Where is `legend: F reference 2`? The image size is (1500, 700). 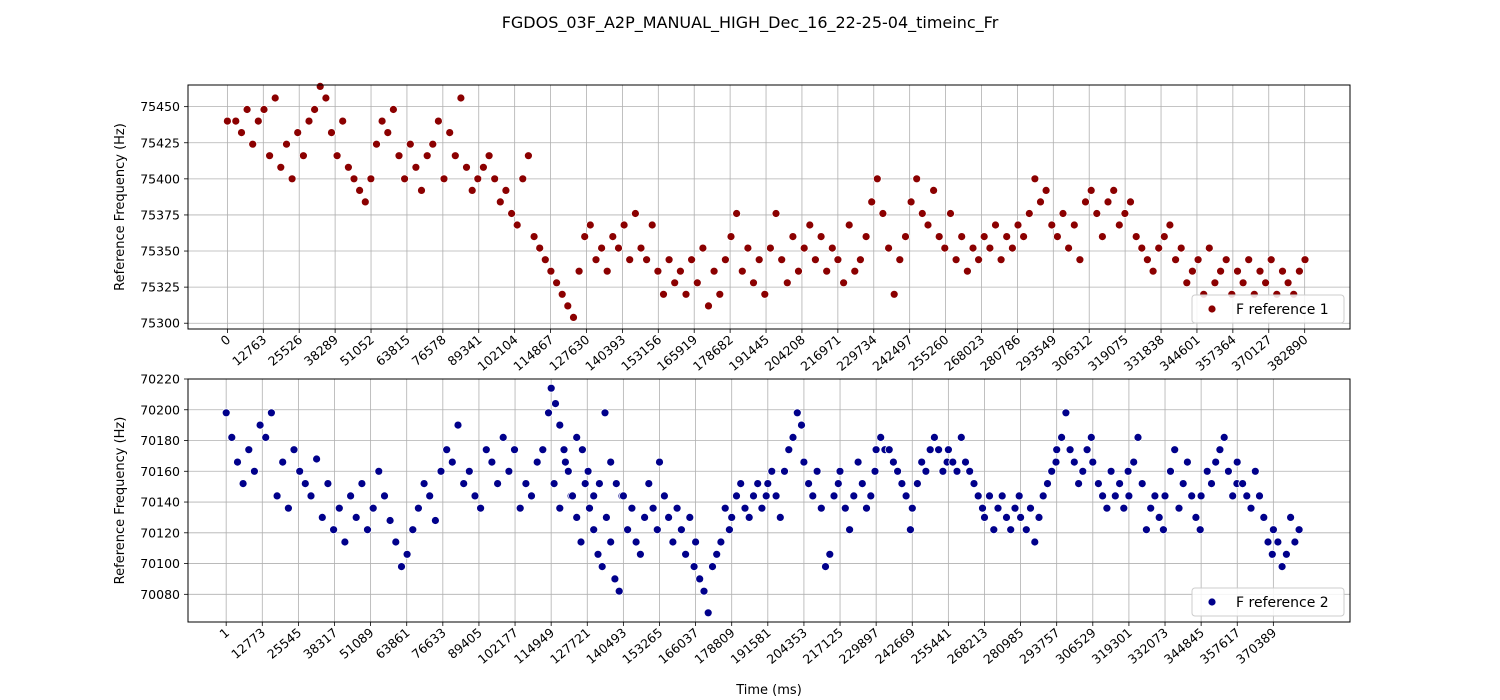 legend: F reference 2 is located at coordinates (1268, 602).